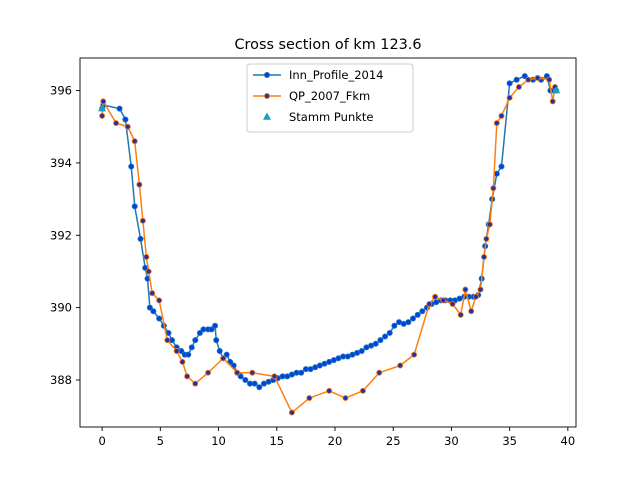  I want to click on legend: Inn_Profile_2014 QP_2007_Fkm Stamm Punkte, so click(330, 98).